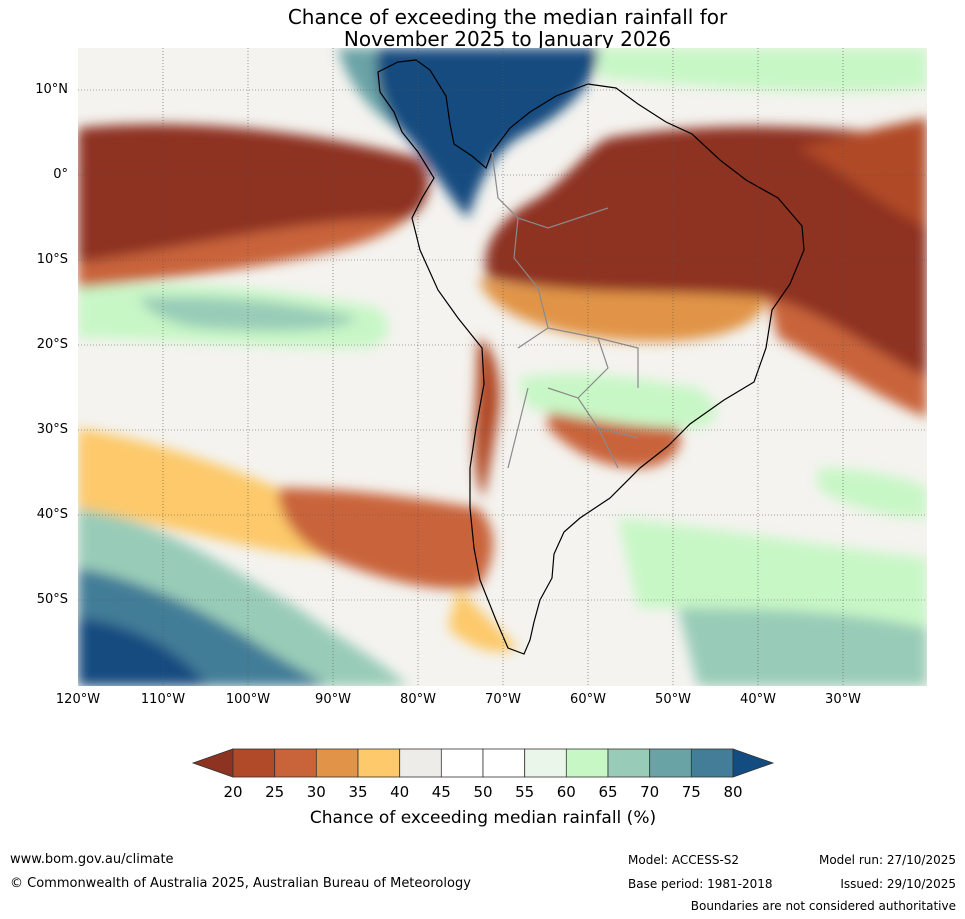 The image size is (965, 919). Describe the element at coordinates (847, 358) in the screenshot. I see `region-brazil-dry-edge` at that location.